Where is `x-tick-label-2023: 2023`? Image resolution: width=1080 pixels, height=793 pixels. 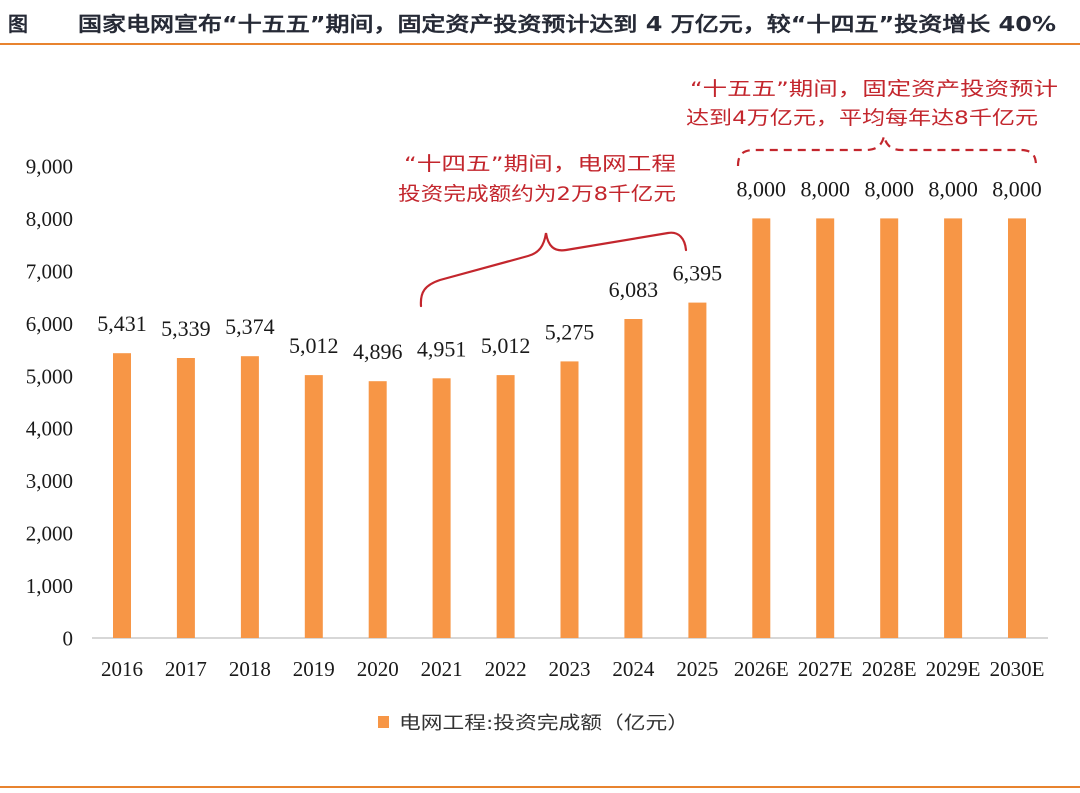
x-tick-label-2023: 2023 is located at coordinates (570, 669).